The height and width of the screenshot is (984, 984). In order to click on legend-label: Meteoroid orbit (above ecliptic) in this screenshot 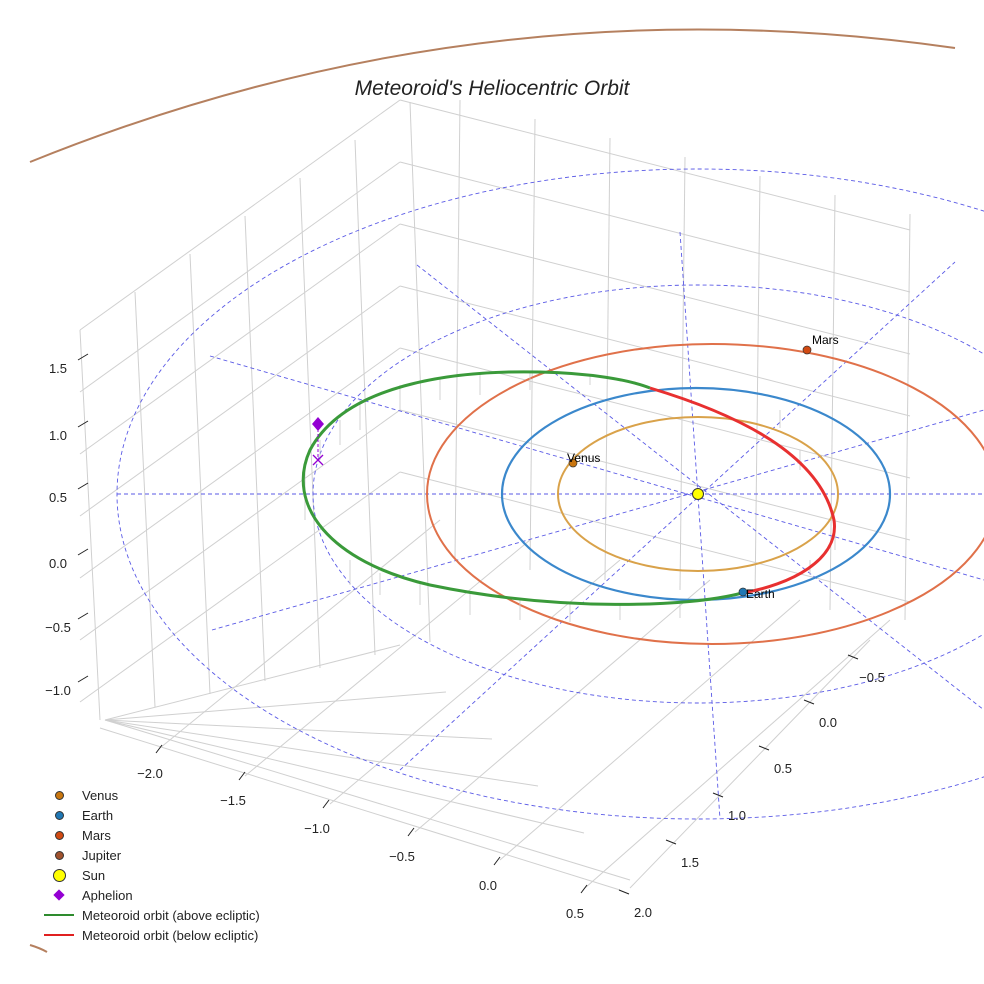, I will do `click(171, 915)`.